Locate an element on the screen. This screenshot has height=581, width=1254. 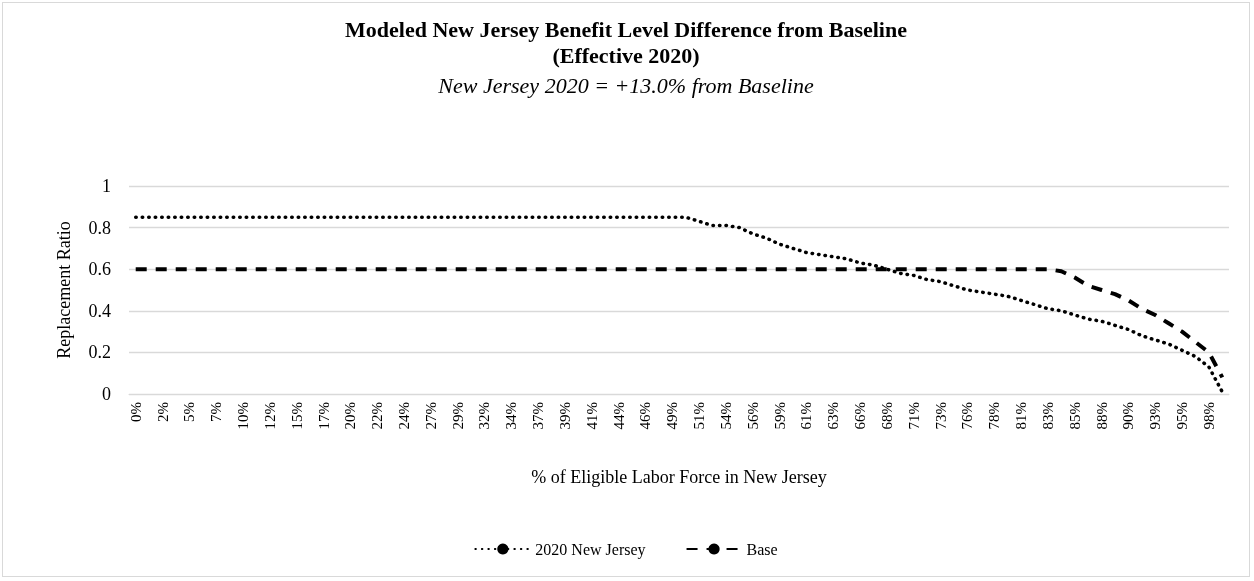
x-tick-label: 37% is located at coordinates (538, 416).